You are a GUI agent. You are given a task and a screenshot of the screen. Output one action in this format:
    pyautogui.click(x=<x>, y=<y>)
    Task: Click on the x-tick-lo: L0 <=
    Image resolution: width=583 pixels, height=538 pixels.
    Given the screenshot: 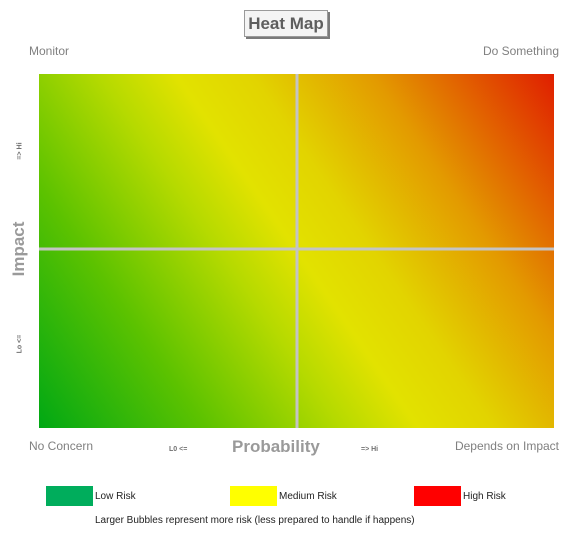 What is the action you would take?
    pyautogui.click(x=178, y=449)
    